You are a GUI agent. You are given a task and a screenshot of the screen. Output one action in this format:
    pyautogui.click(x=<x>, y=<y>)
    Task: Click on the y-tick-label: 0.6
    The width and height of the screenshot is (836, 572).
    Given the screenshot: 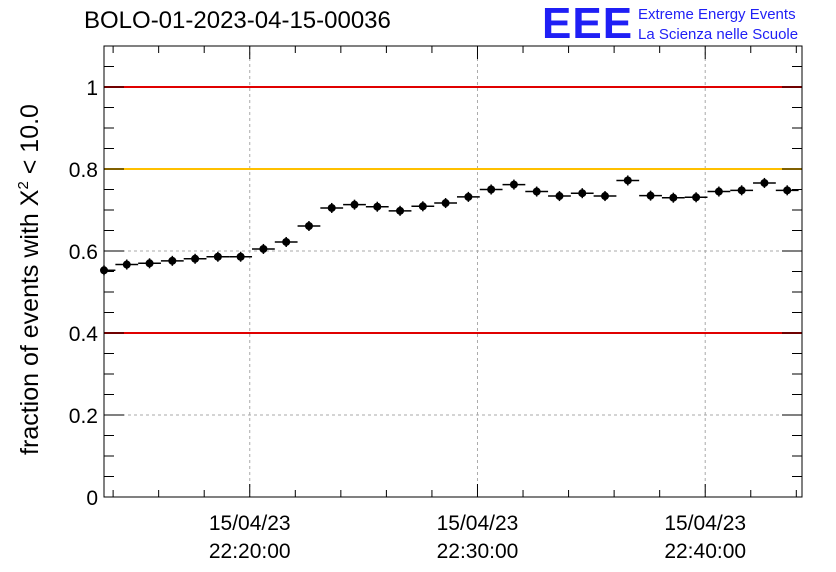 What is the action you would take?
    pyautogui.click(x=83, y=252)
    